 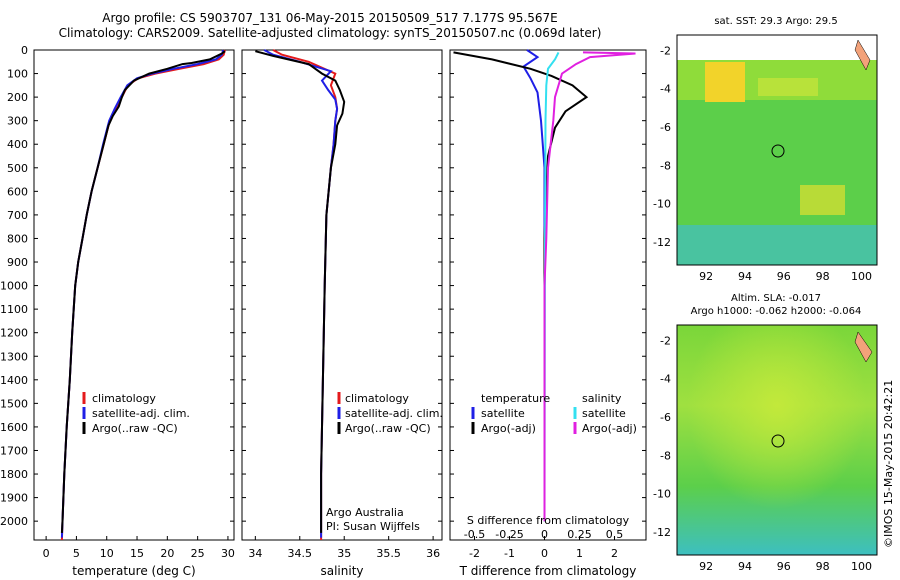 What do you see at coordinates (589, 286) in the screenshot?
I see `series-line-salinity-argo-adj-` at bounding box center [589, 286].